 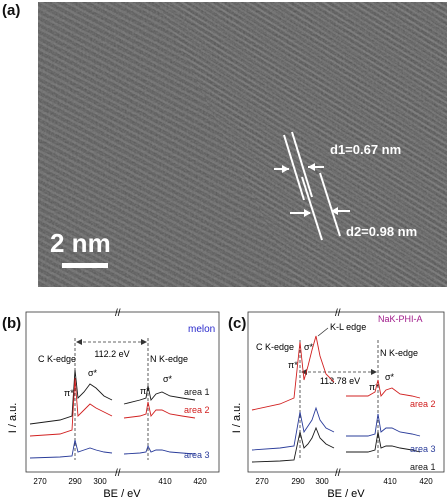 I want to click on panel-b-gap: 112.2 eV, so click(x=111, y=354).